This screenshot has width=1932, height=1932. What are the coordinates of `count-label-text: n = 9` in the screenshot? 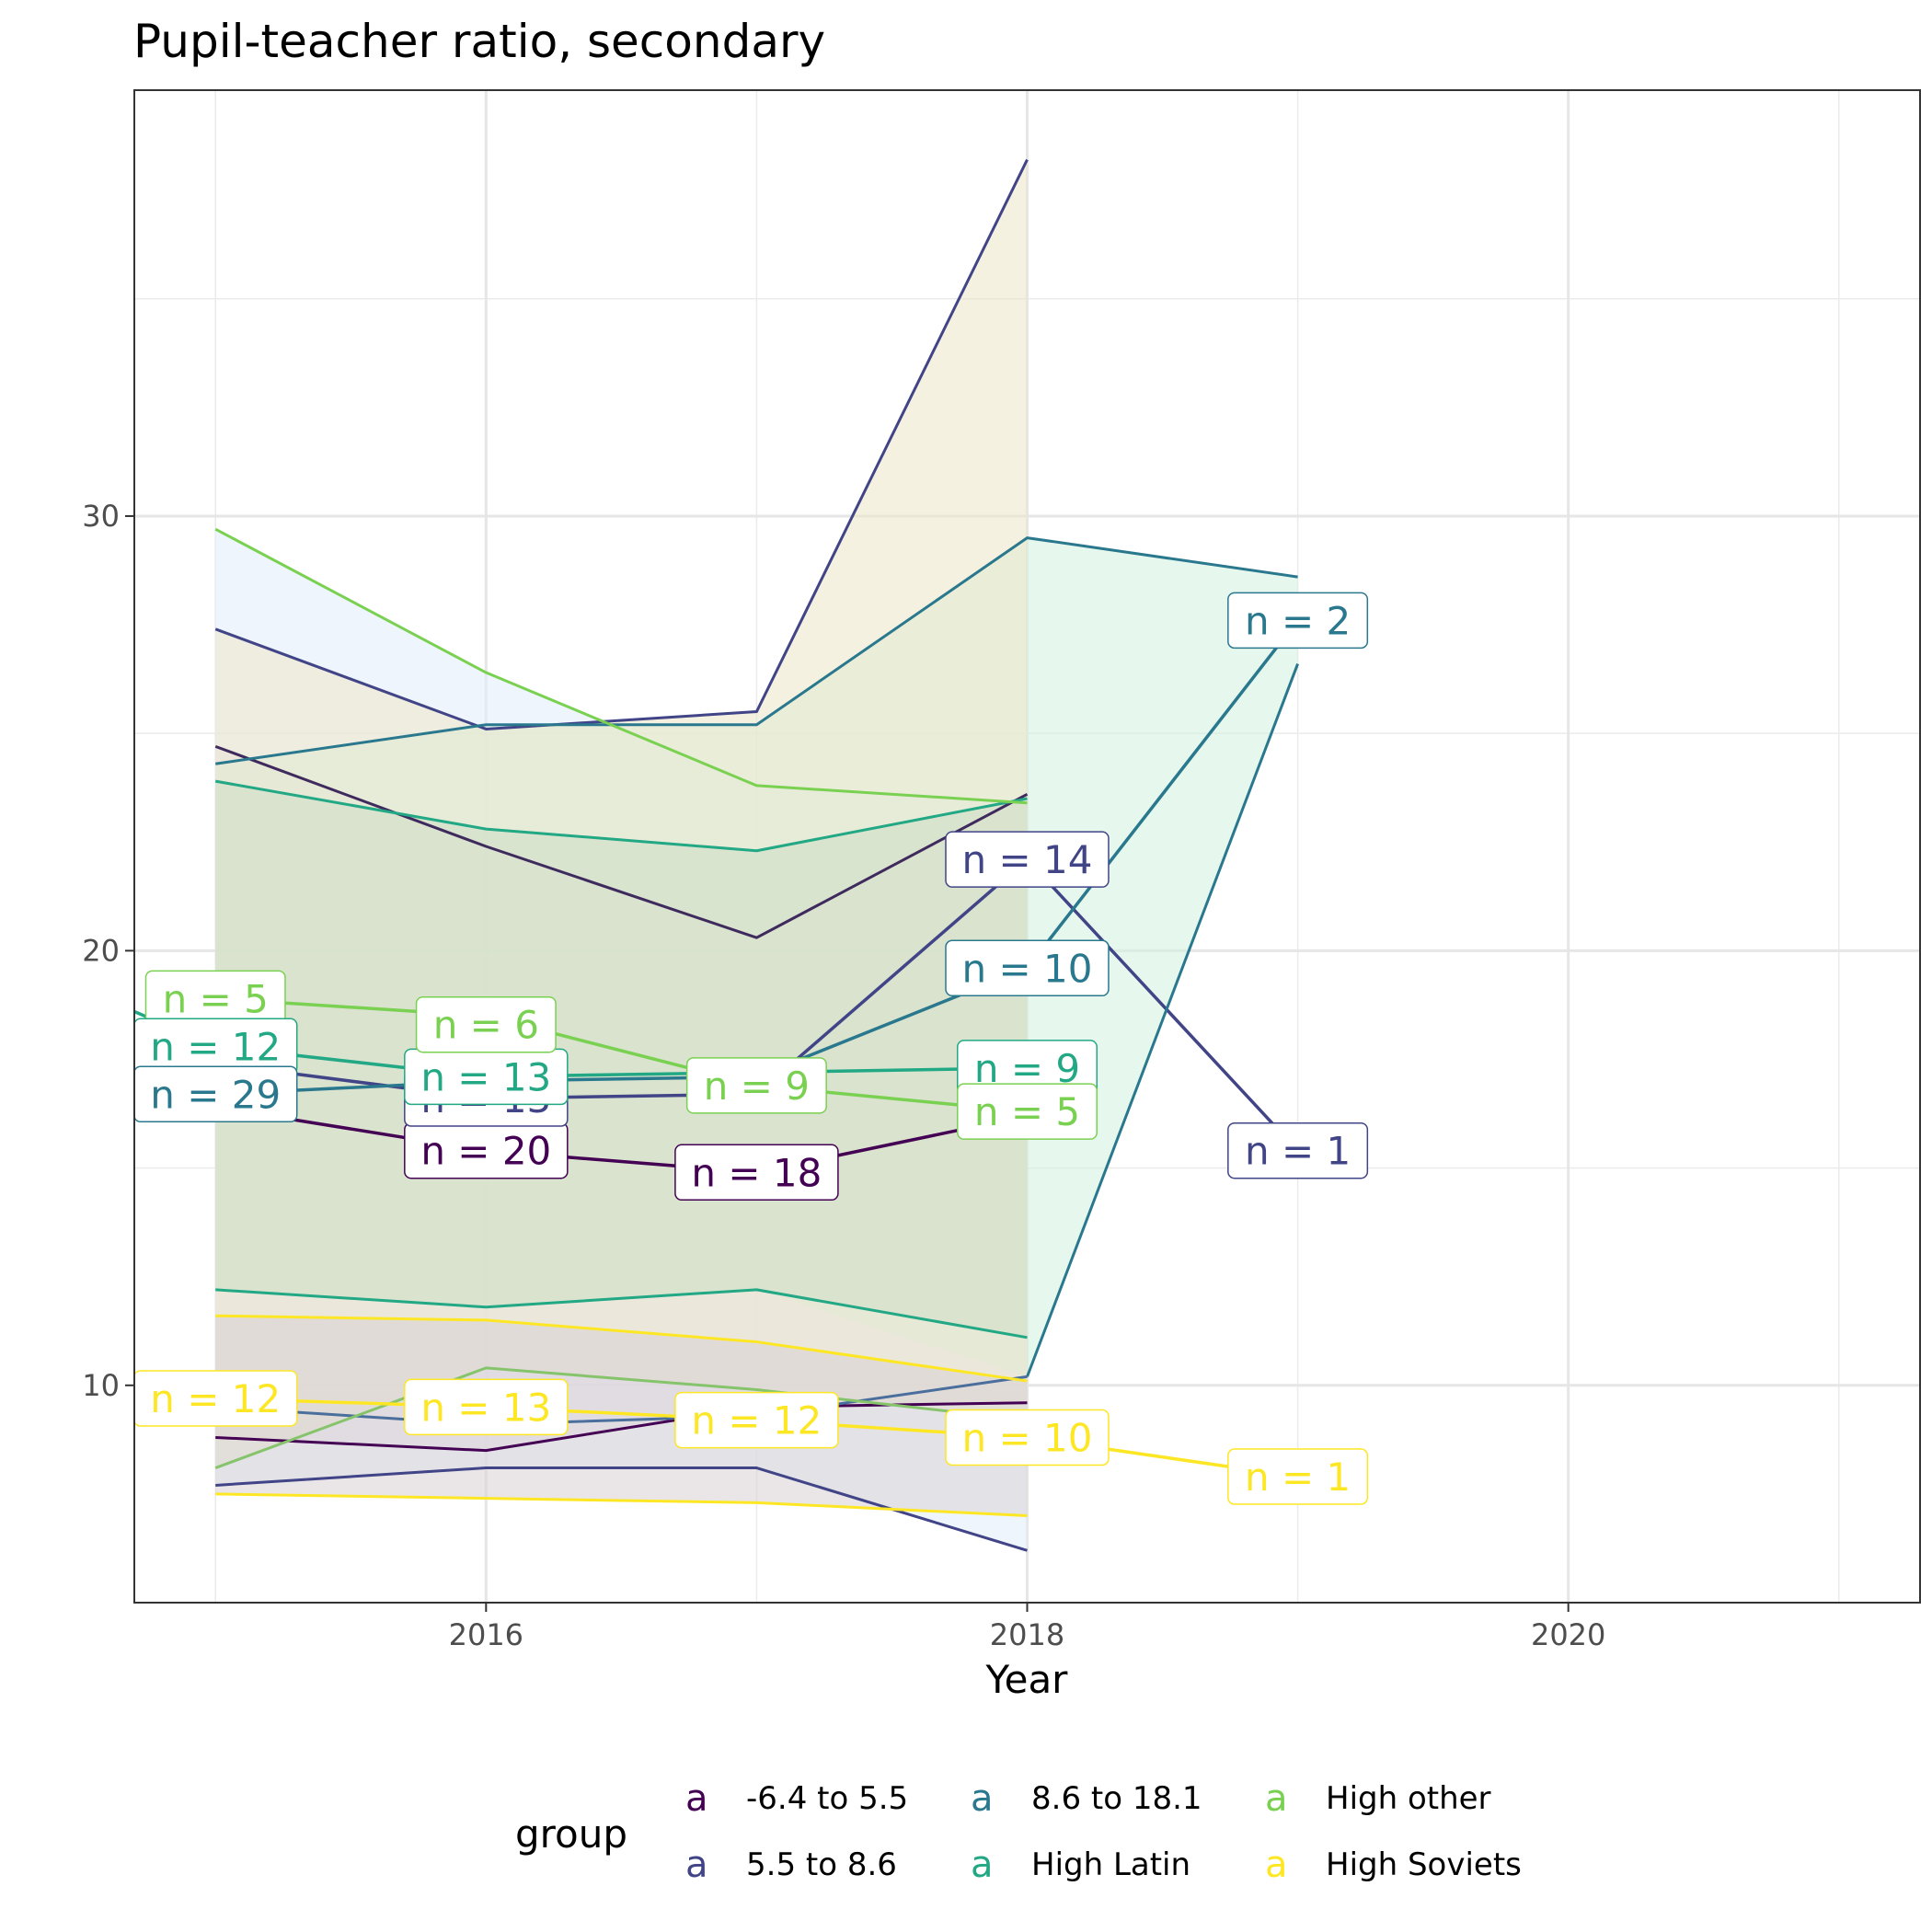 It's located at (757, 1086).